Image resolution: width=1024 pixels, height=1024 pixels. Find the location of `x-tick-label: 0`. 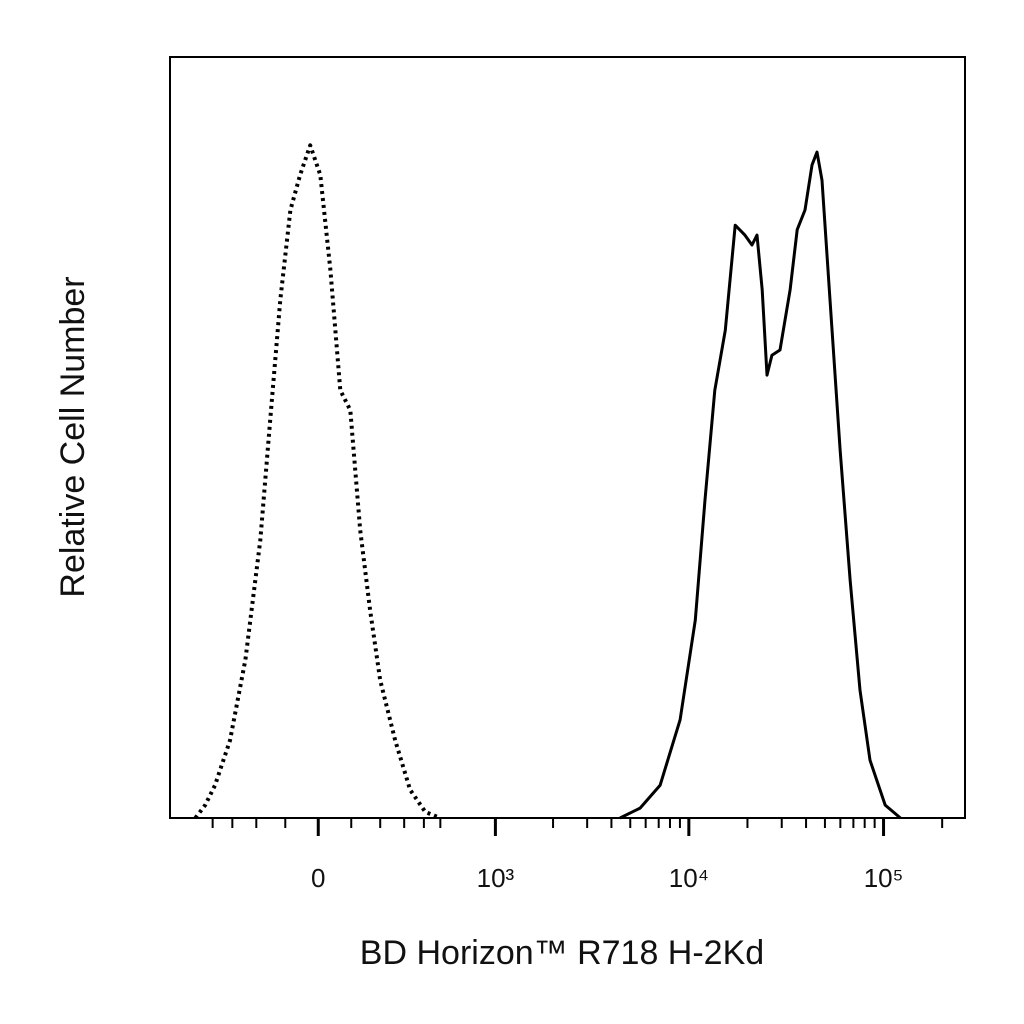

x-tick-label: 0 is located at coordinates (318, 878).